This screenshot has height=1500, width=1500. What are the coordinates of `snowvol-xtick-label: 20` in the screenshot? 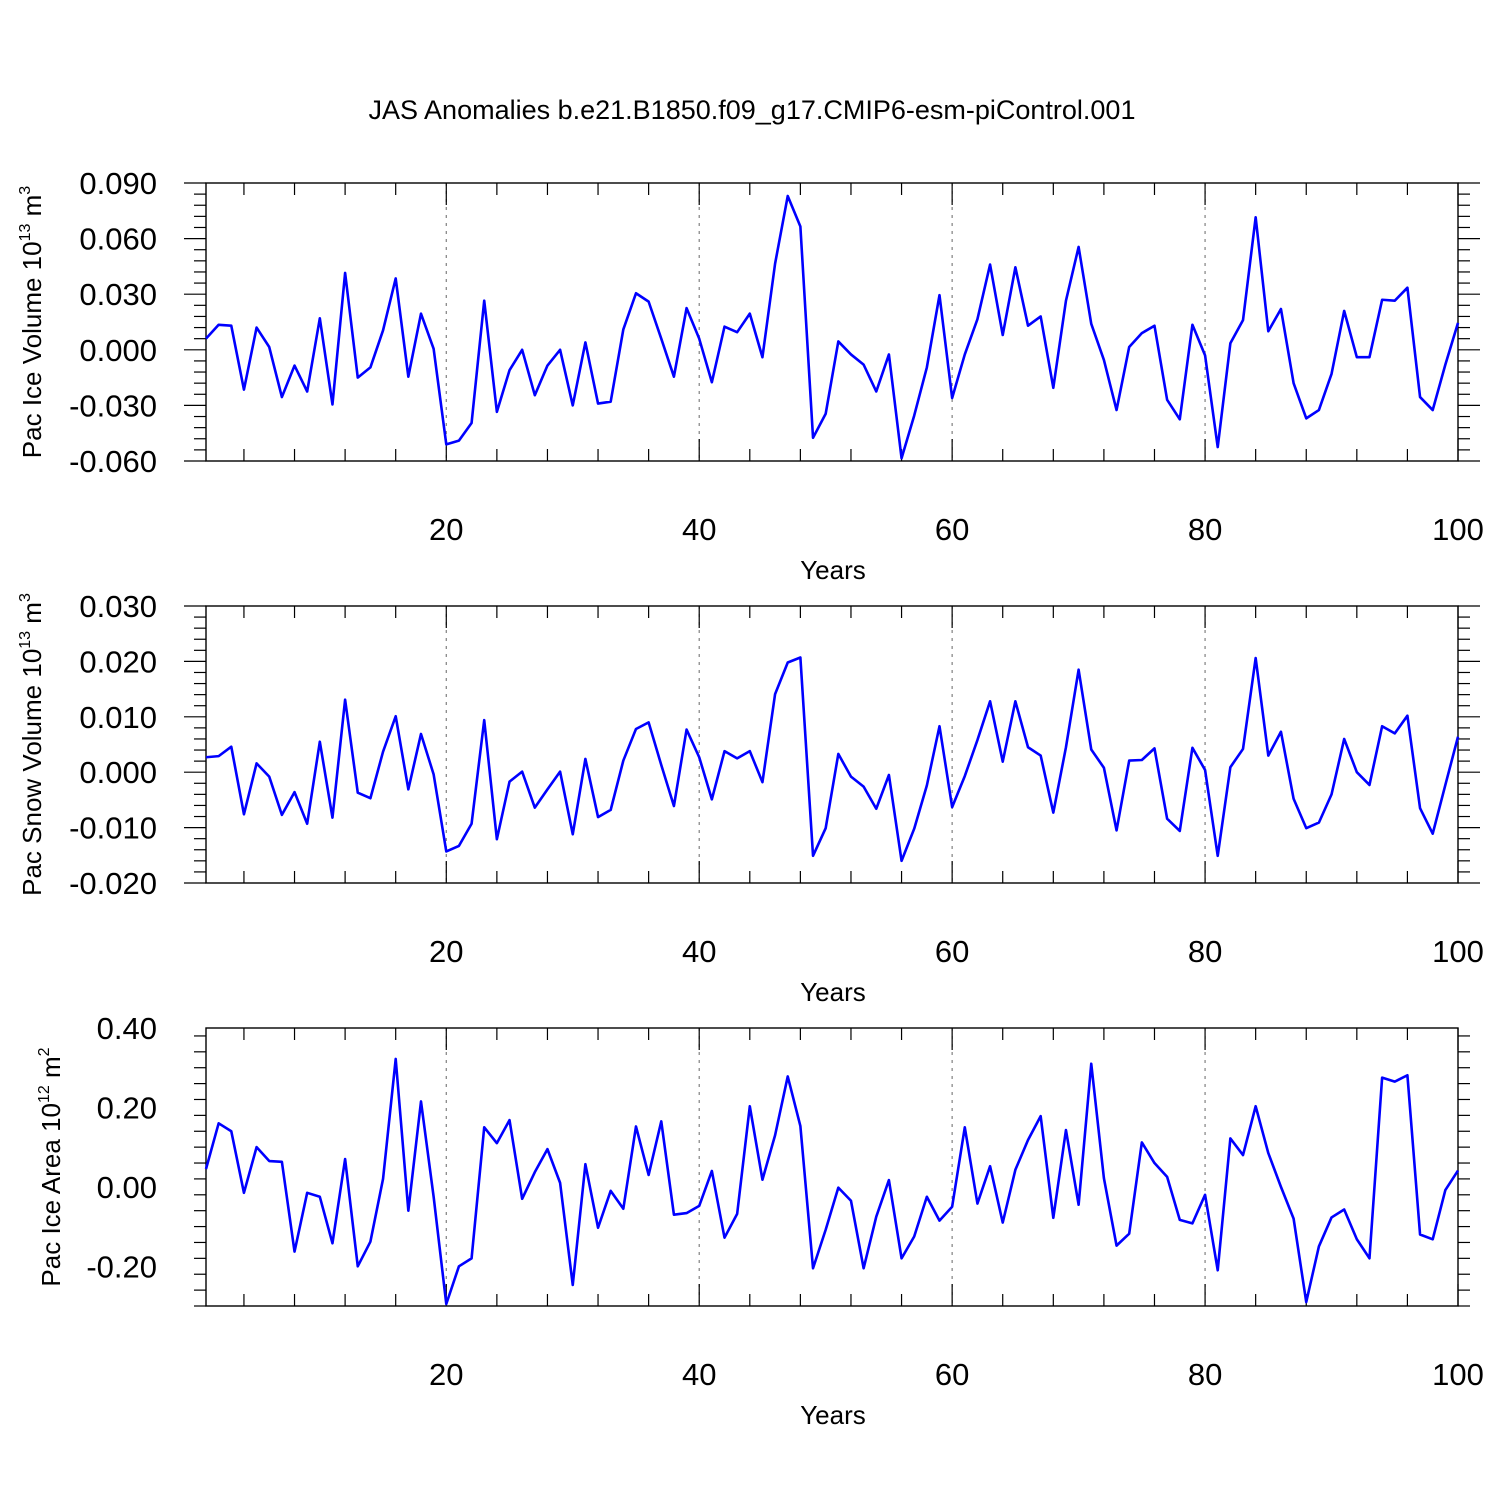 It's located at (446, 951).